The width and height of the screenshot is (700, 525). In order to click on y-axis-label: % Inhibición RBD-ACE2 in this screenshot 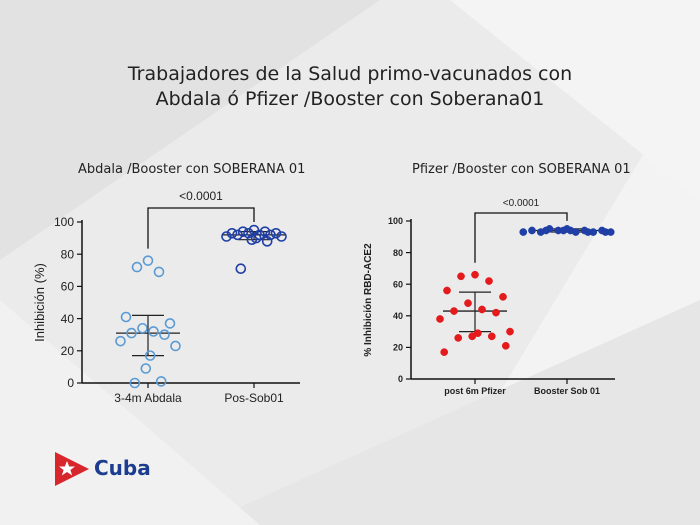, I will do `click(368, 300)`.